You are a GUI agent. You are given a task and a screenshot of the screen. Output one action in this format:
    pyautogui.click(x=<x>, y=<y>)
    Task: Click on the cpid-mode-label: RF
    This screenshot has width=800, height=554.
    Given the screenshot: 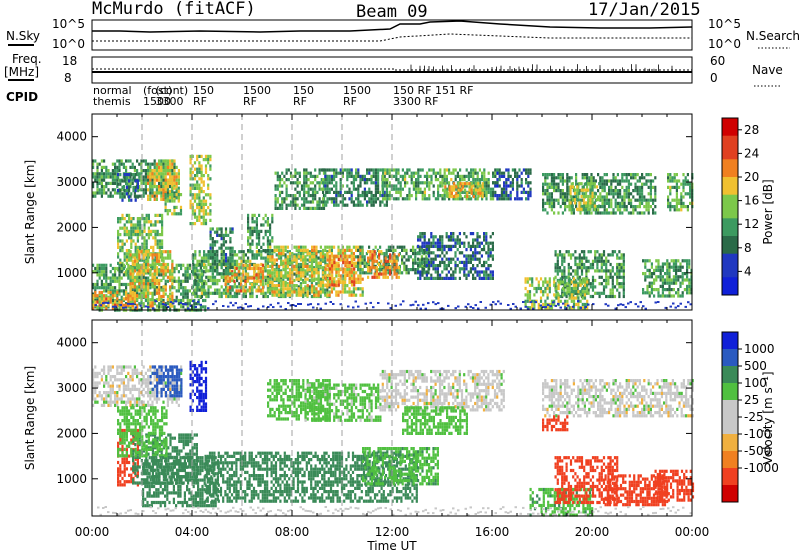 What is the action you would take?
    pyautogui.click(x=300, y=101)
    